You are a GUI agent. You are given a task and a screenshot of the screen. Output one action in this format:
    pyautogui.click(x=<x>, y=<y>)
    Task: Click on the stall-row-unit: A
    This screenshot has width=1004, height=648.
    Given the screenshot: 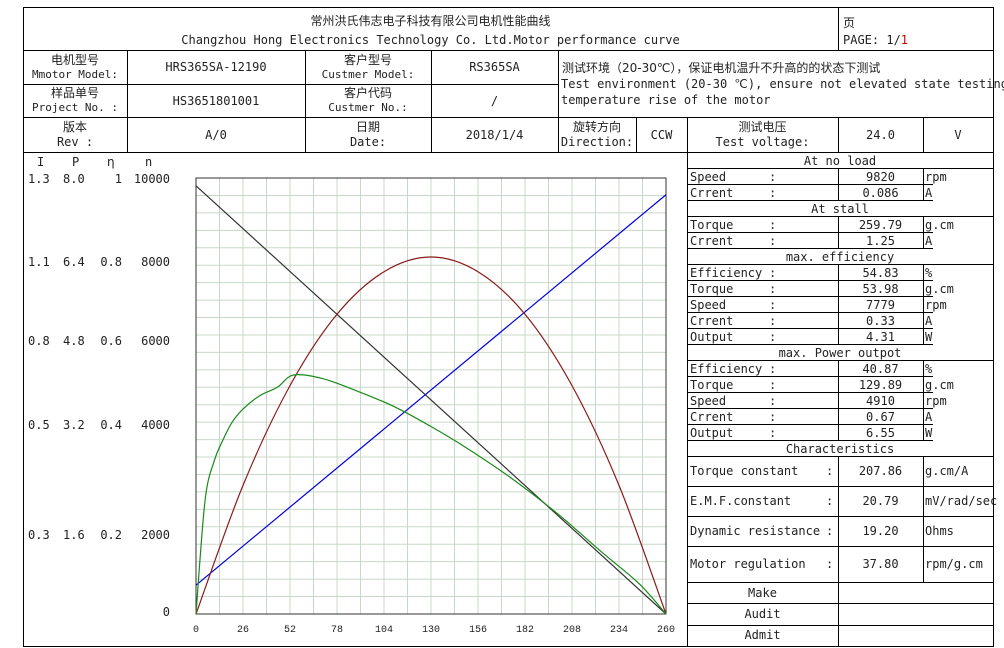 What is the action you would take?
    pyautogui.click(x=929, y=241)
    